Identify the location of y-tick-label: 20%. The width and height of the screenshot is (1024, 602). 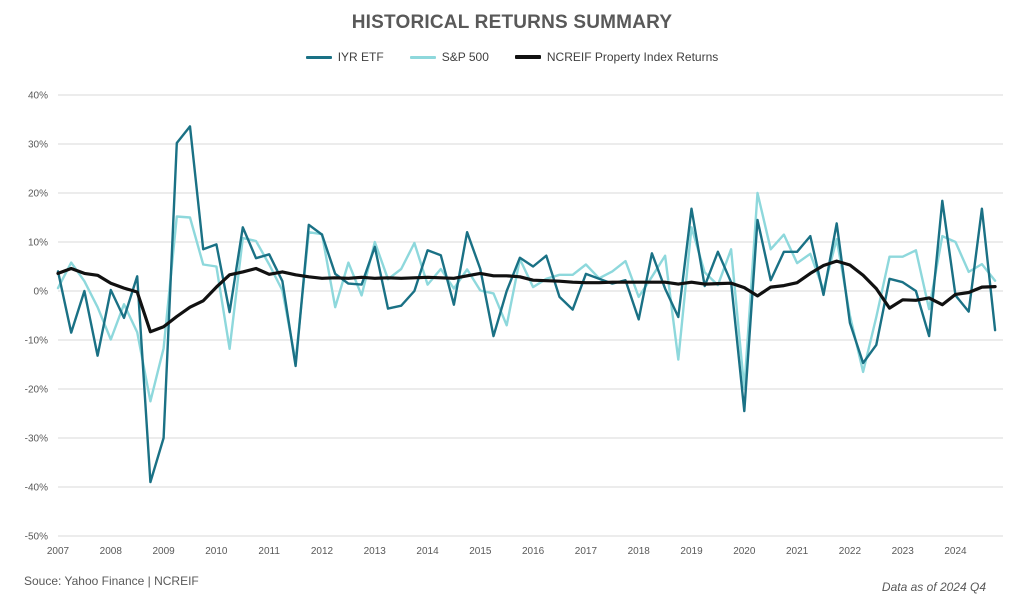
(38, 194).